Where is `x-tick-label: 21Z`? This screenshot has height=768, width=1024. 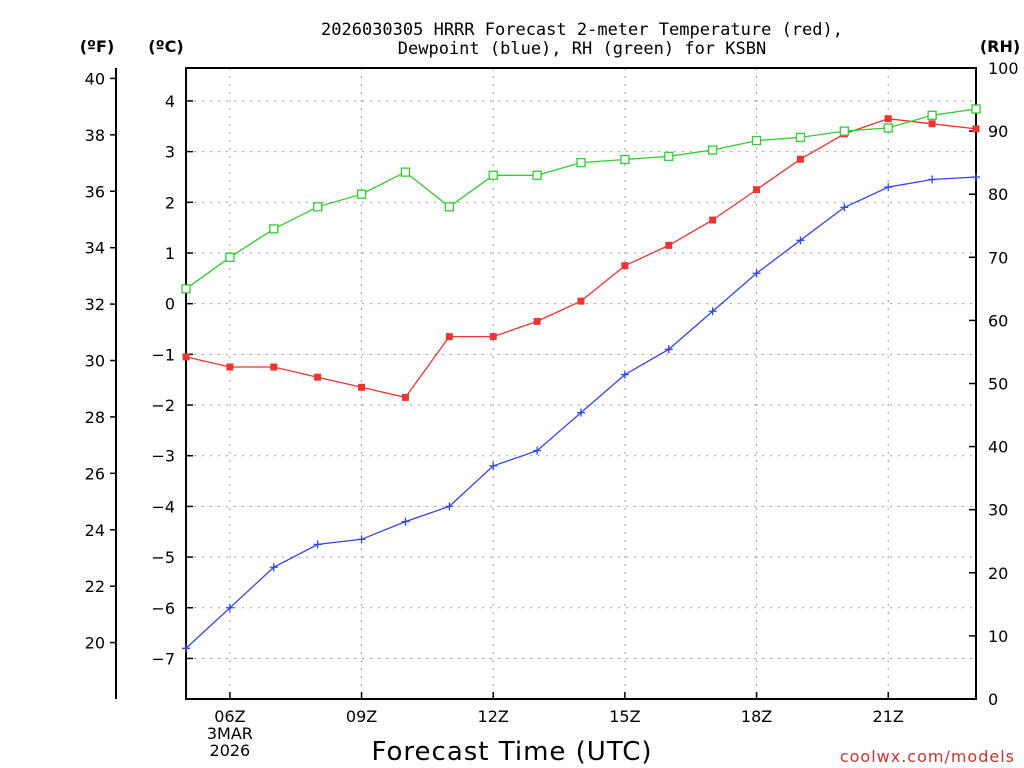
x-tick-label: 21Z is located at coordinates (888, 716).